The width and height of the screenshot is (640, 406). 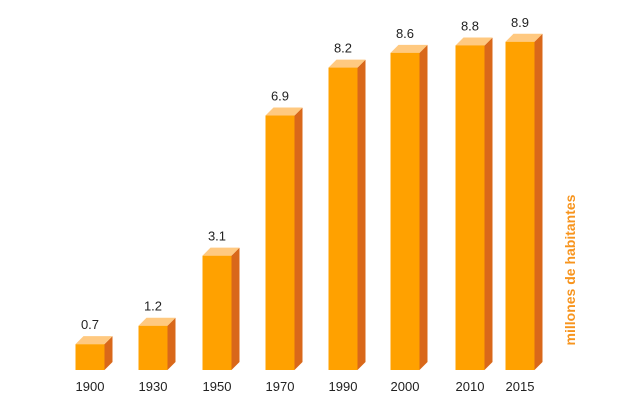 I want to click on x-tick-1990: 1990, so click(x=343, y=386).